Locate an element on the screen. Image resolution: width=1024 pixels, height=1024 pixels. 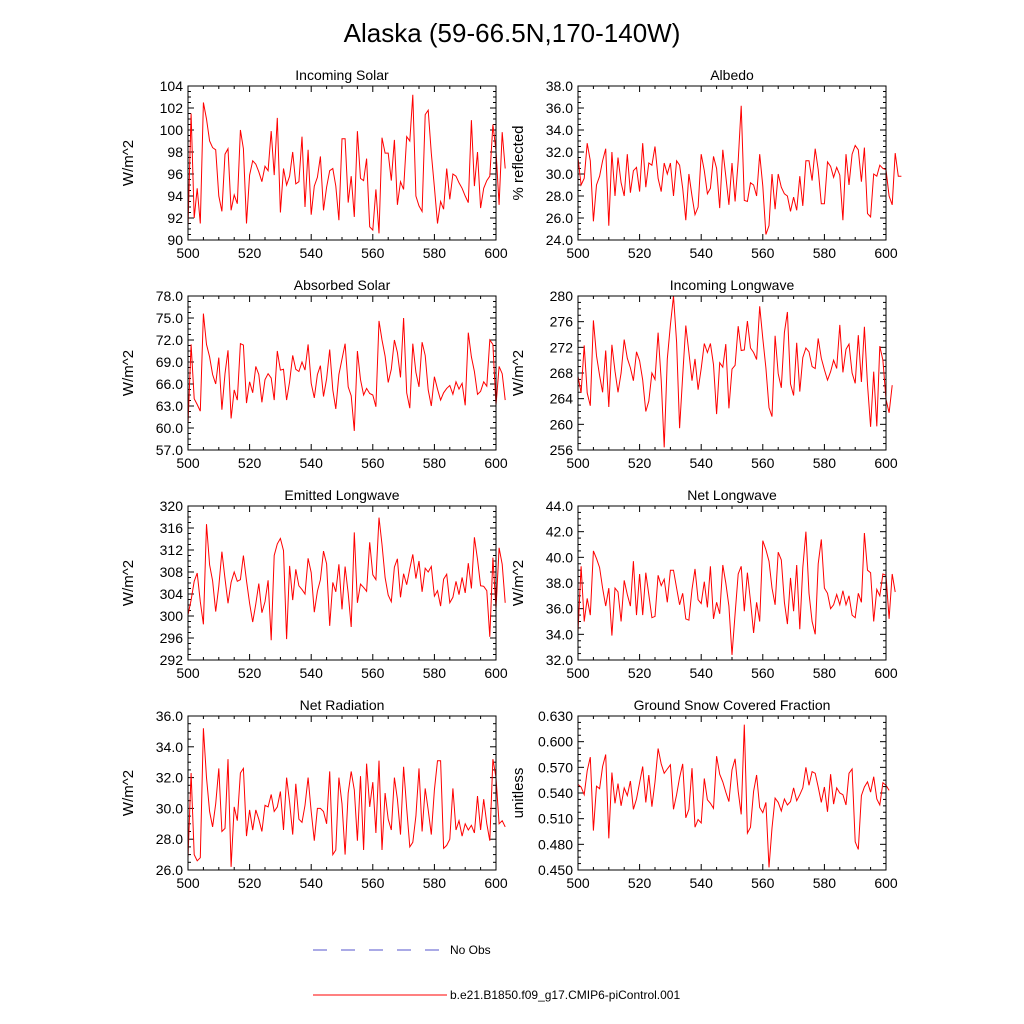
x-tick-label-albedo: 580 is located at coordinates (825, 253).